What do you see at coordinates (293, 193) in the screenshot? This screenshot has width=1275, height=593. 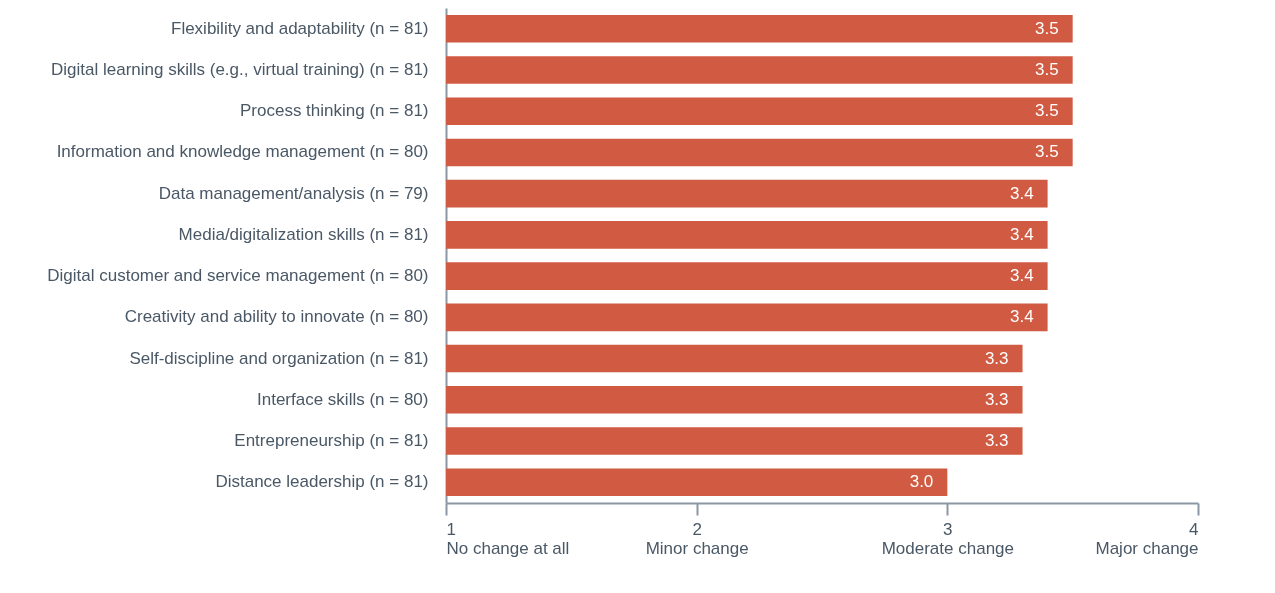 I see `y-tick-label: Data management/analysis (n = 79)` at bounding box center [293, 193].